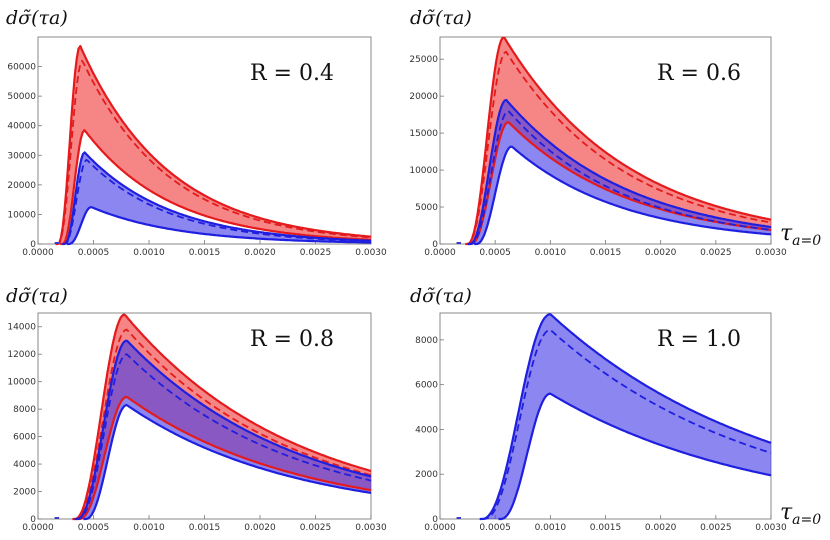 The height and width of the screenshot is (540, 830). I want to click on y-tick-label: 40000, so click(21, 127).